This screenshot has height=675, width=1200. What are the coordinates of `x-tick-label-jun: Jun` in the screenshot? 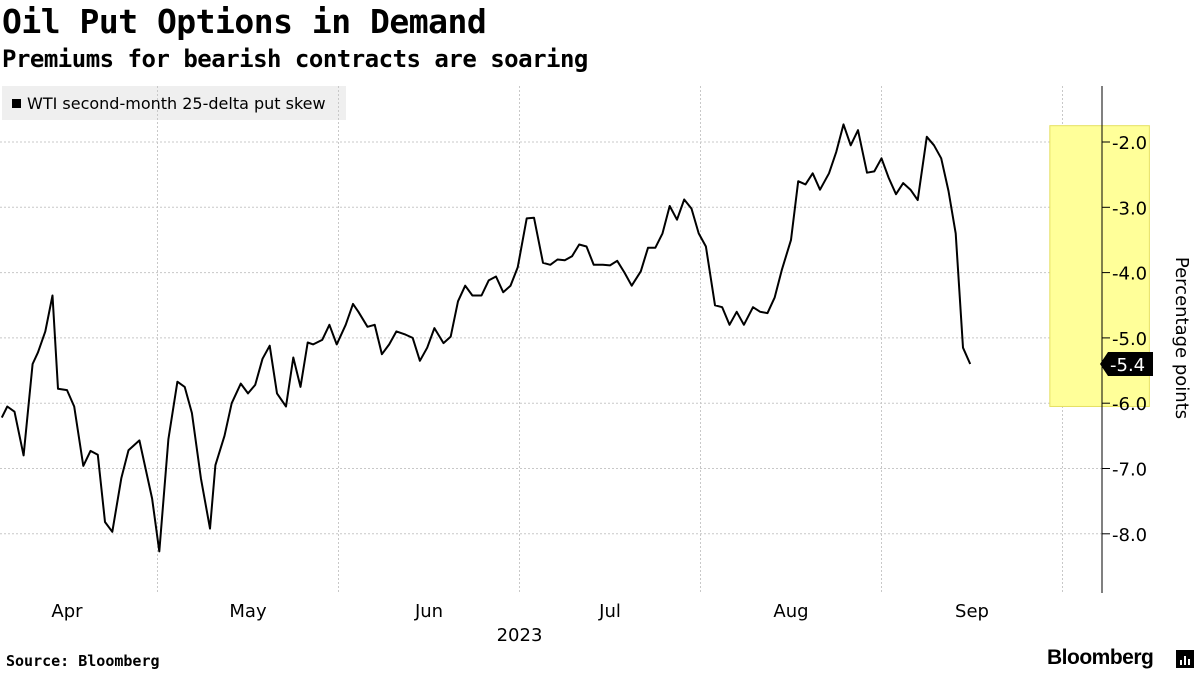 It's located at (428, 611).